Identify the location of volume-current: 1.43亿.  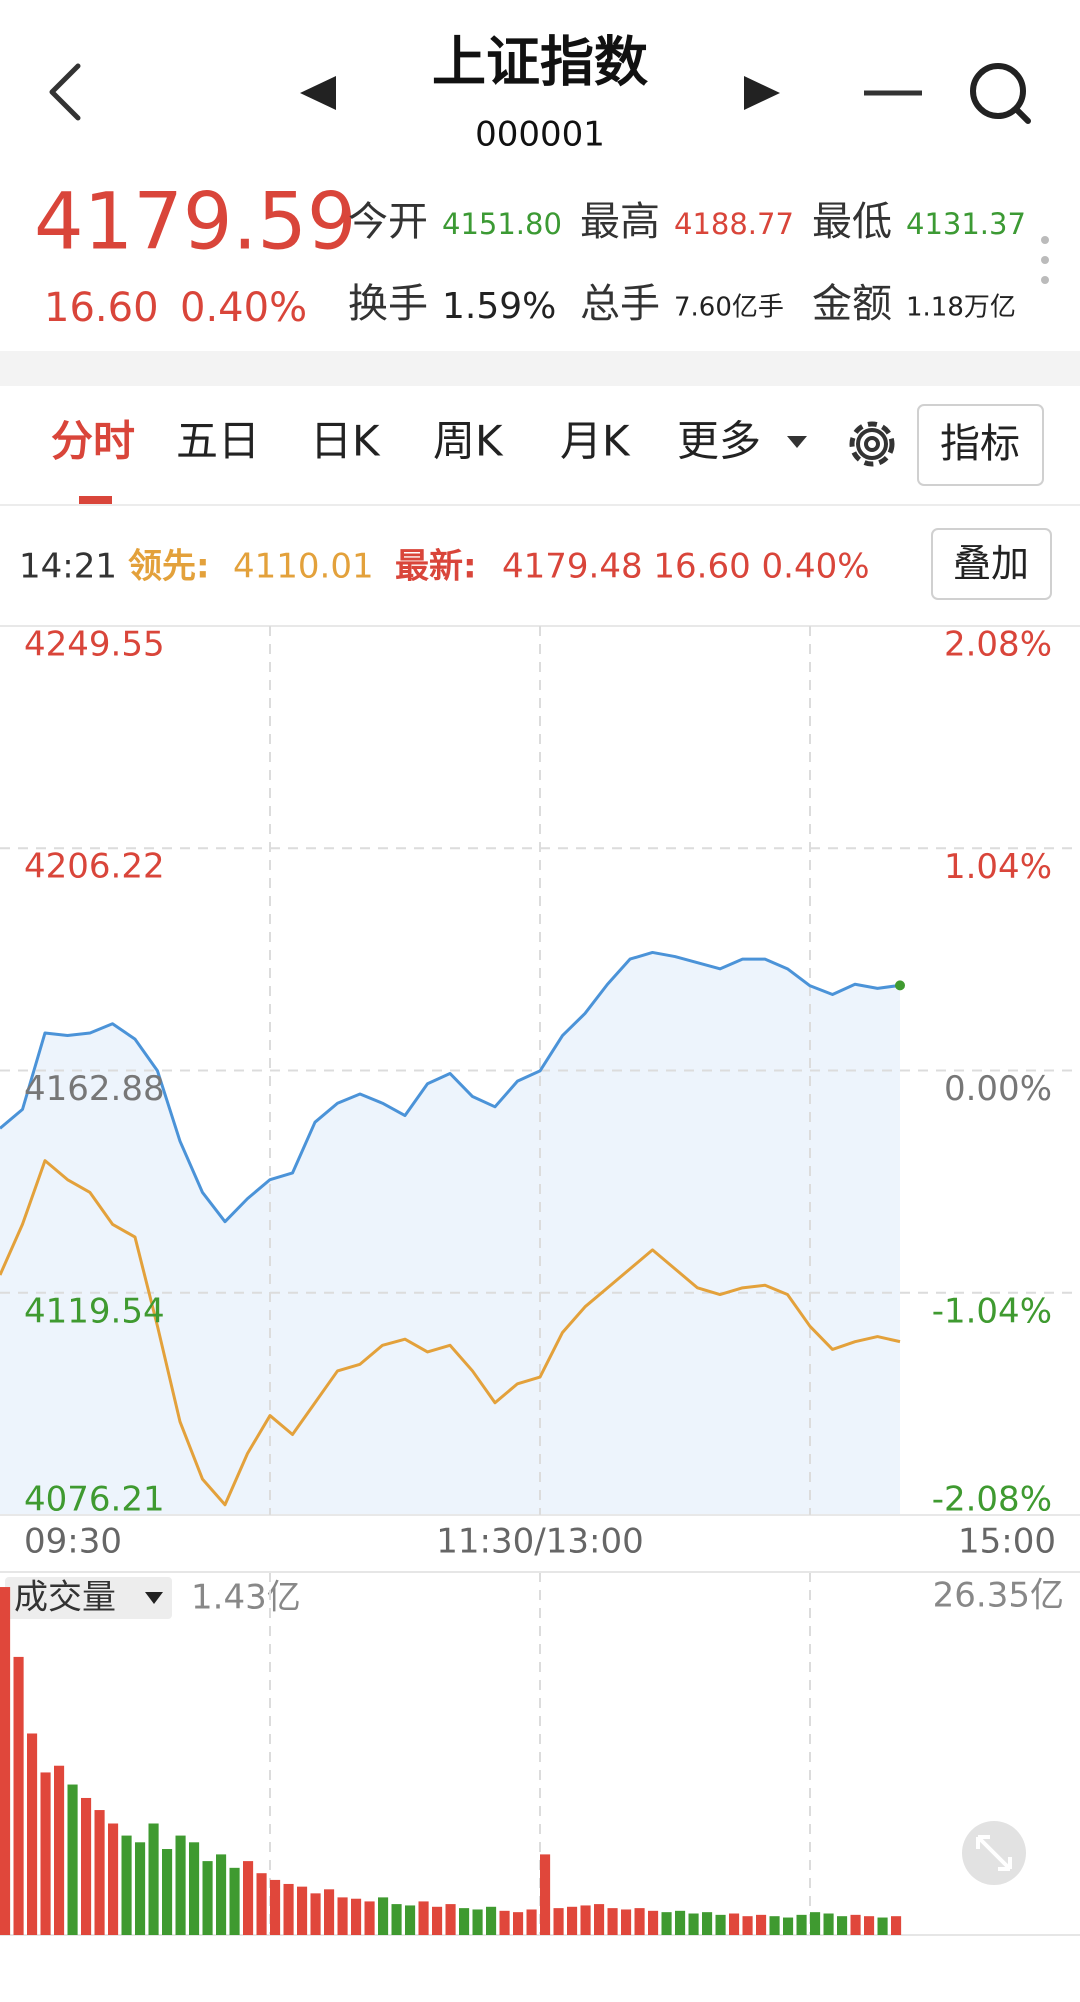
(246, 1598).